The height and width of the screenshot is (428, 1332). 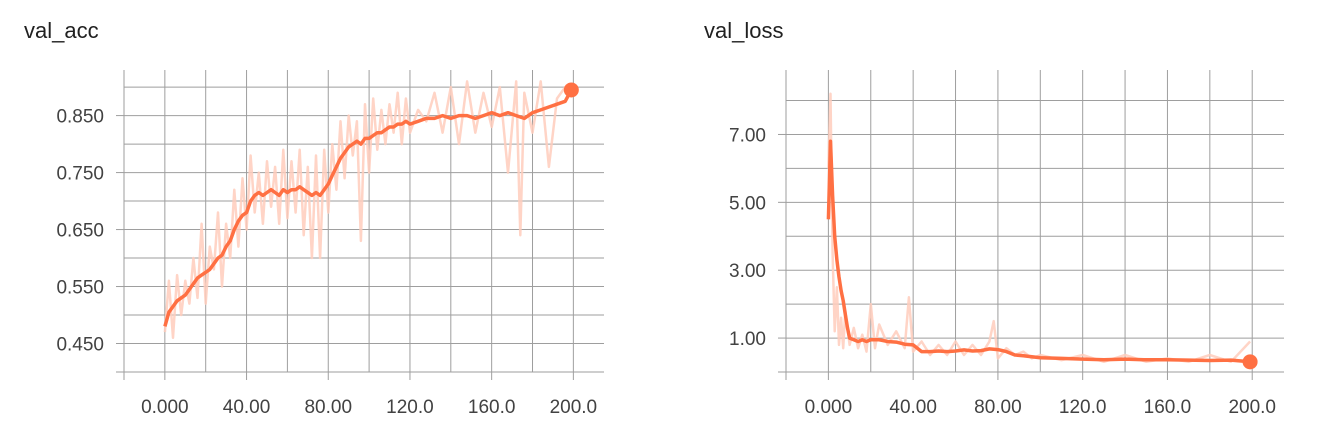 What do you see at coordinates (747, 271) in the screenshot?
I see `y-tick-label: 3.00` at bounding box center [747, 271].